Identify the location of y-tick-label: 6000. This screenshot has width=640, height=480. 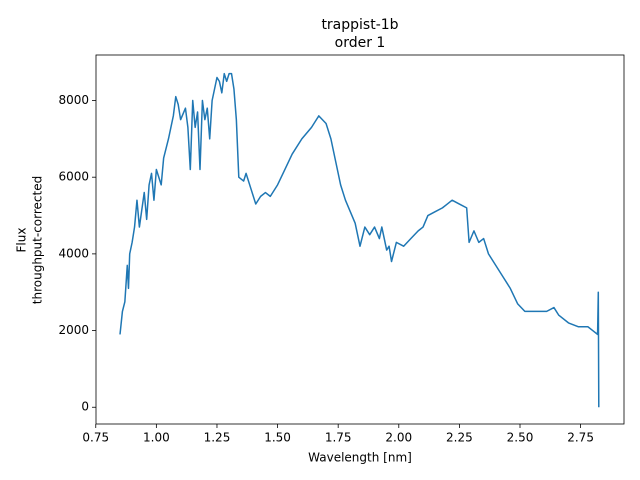
(73, 177).